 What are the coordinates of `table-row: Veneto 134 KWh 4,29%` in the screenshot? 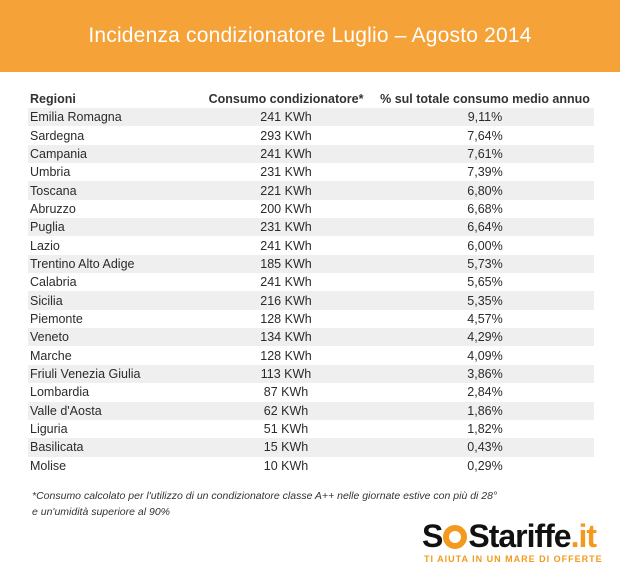 It's located at (311, 337).